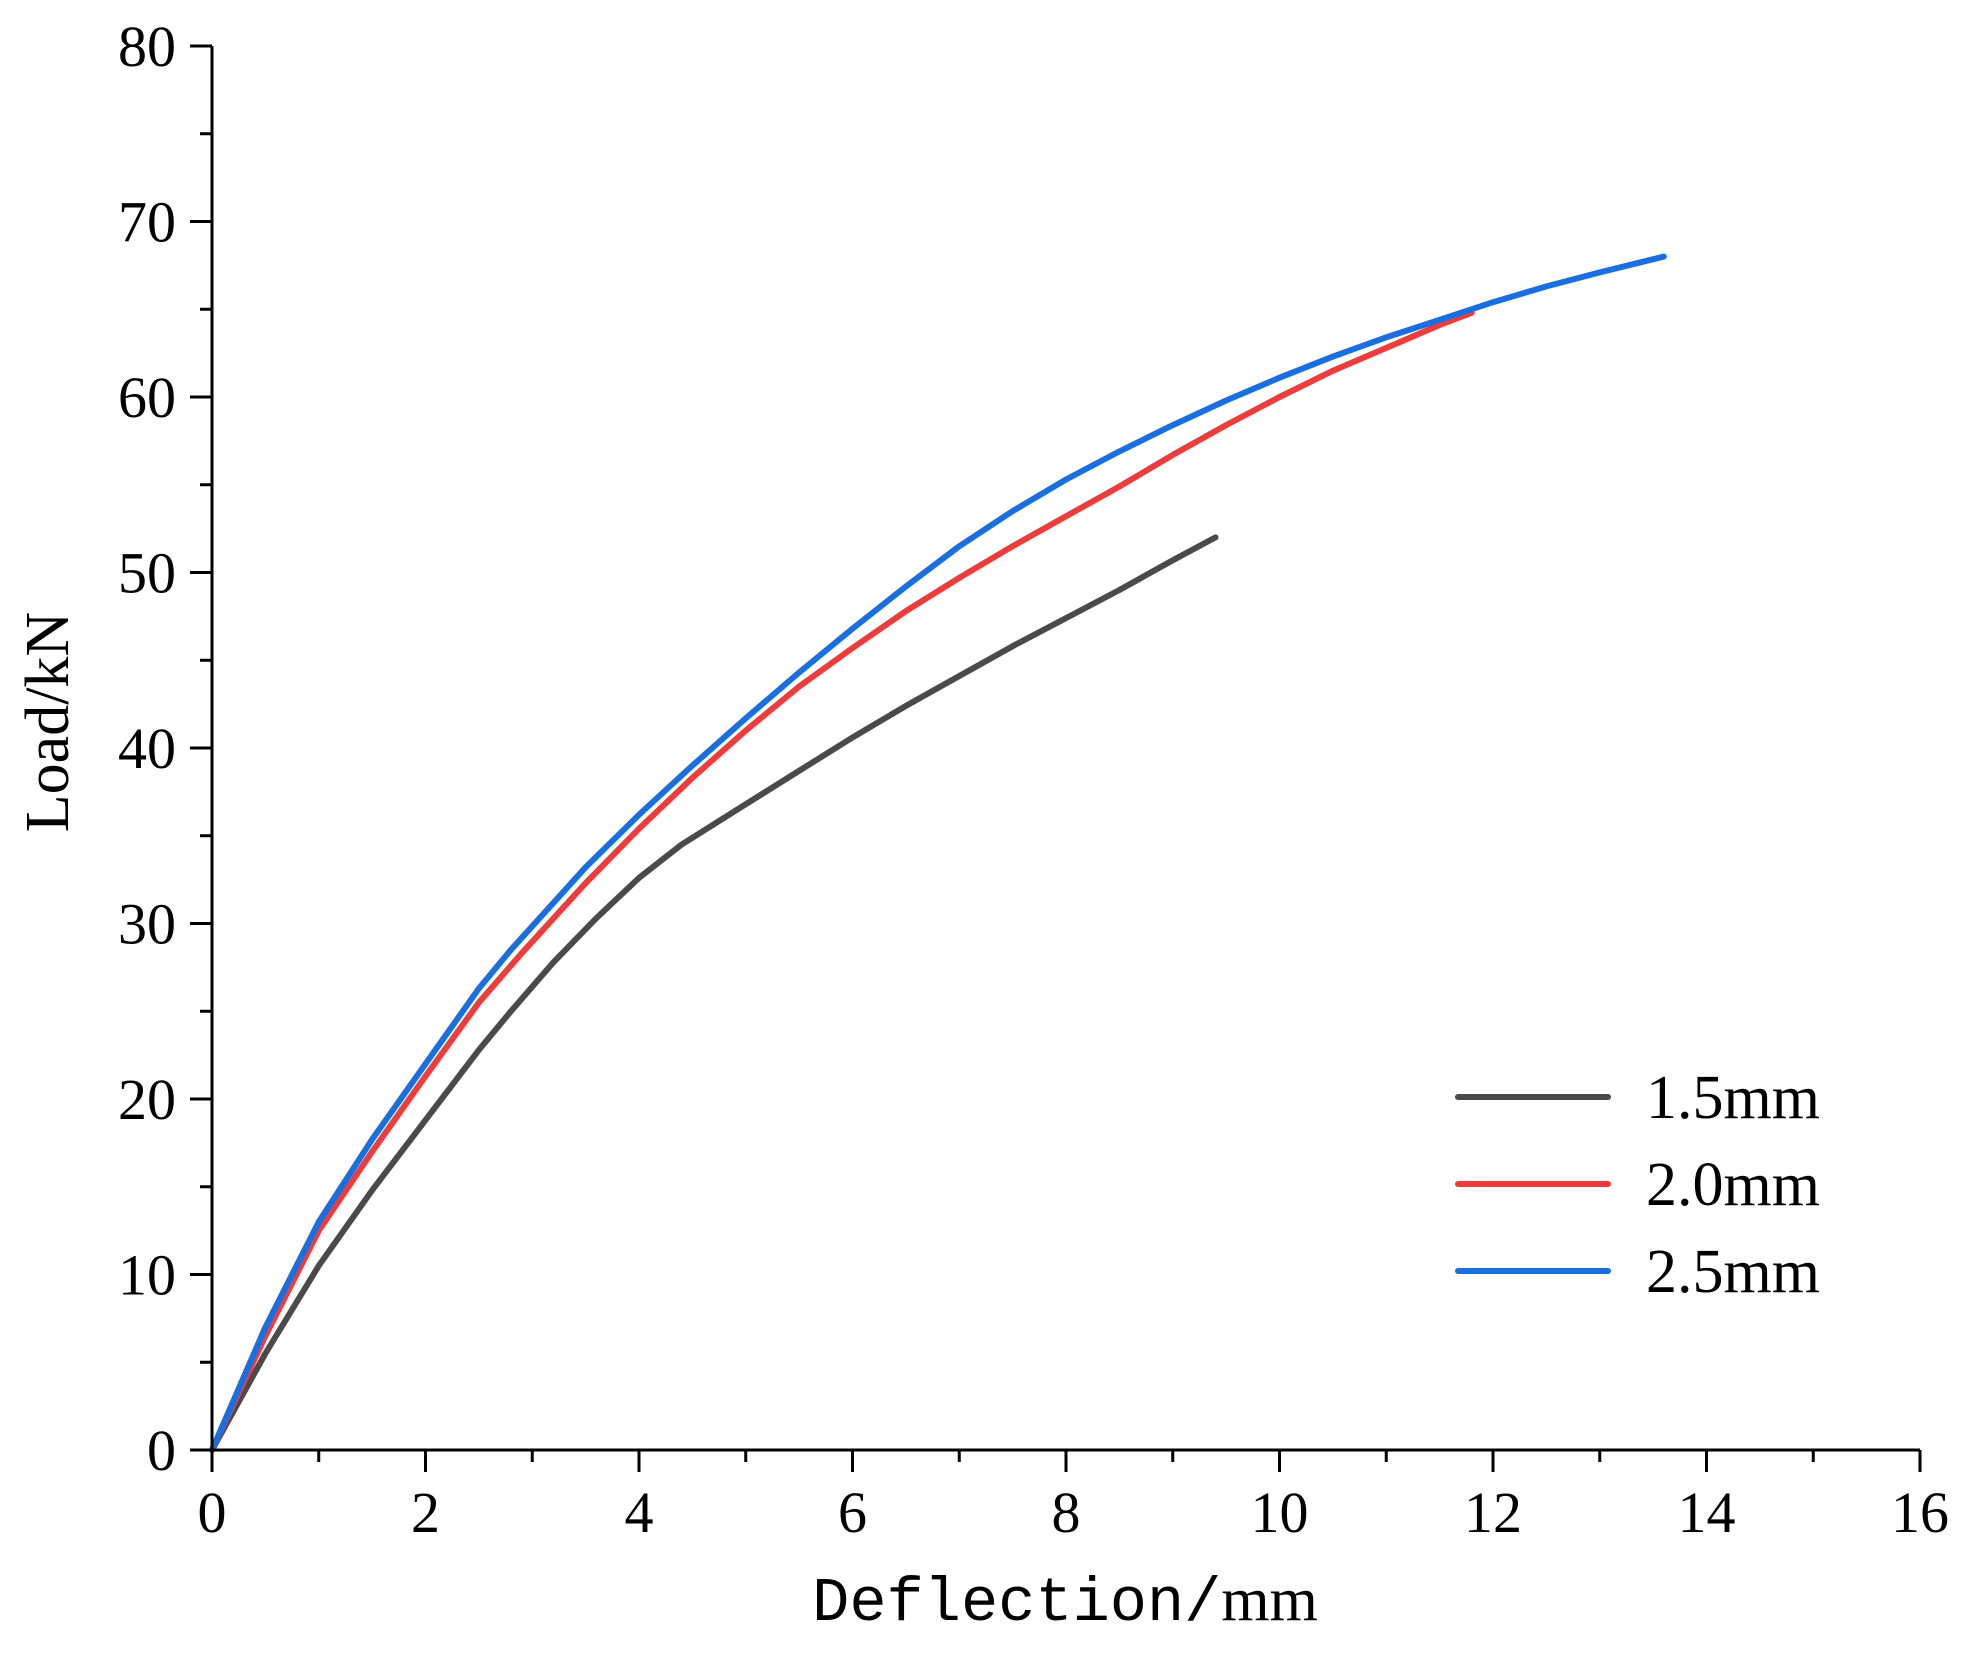 This screenshot has height=1653, width=1971. What do you see at coordinates (161, 1450) in the screenshot?
I see `y-tick-label: 0` at bounding box center [161, 1450].